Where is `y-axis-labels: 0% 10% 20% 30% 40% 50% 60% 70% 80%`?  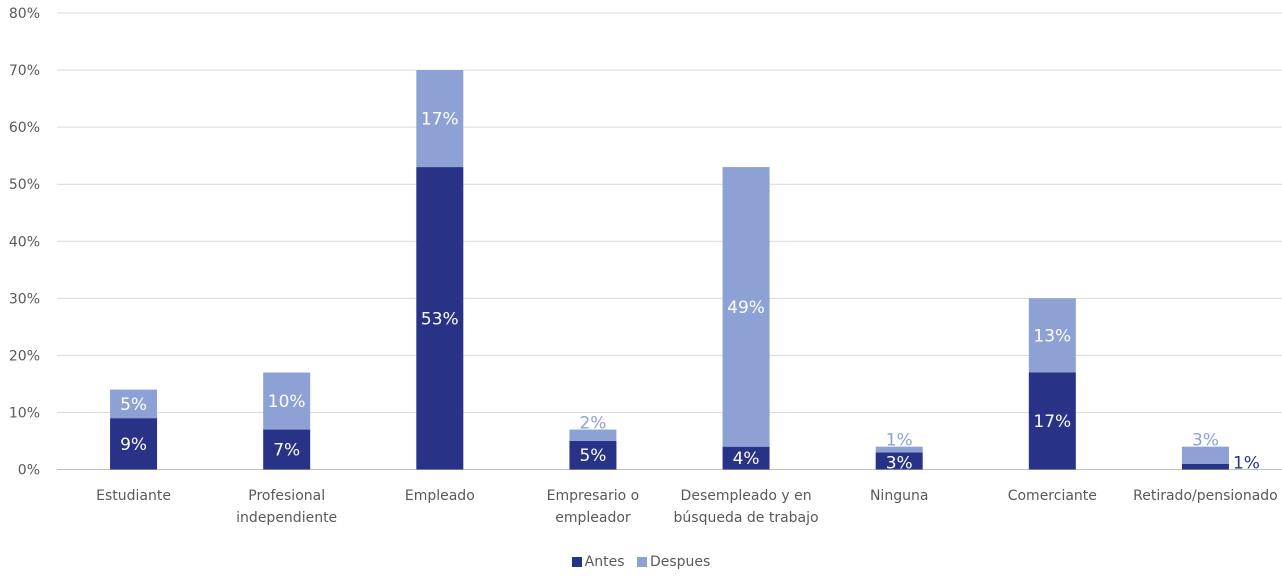
y-axis-labels: 0% 10% 20% 30% 40% 50% 60% 70% 80% is located at coordinates (24, 242).